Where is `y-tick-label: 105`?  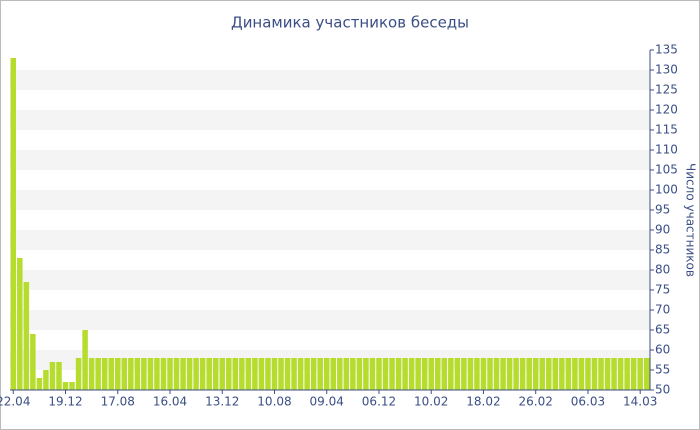 y-tick-label: 105 is located at coordinates (666, 170).